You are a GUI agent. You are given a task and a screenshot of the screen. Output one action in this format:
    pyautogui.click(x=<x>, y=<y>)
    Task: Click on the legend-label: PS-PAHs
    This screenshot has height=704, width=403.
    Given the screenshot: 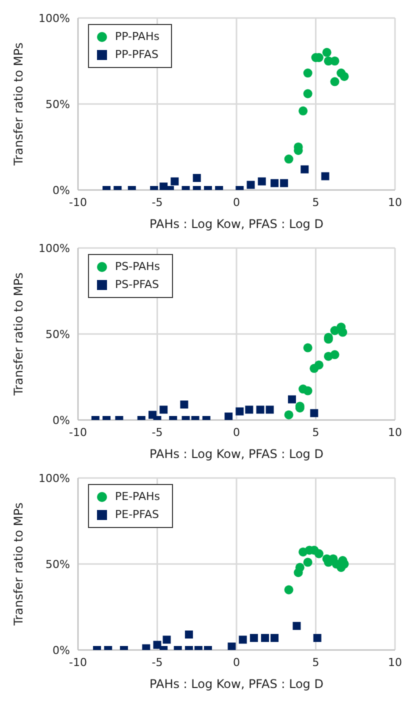 What is the action you would take?
    pyautogui.click(x=137, y=267)
    